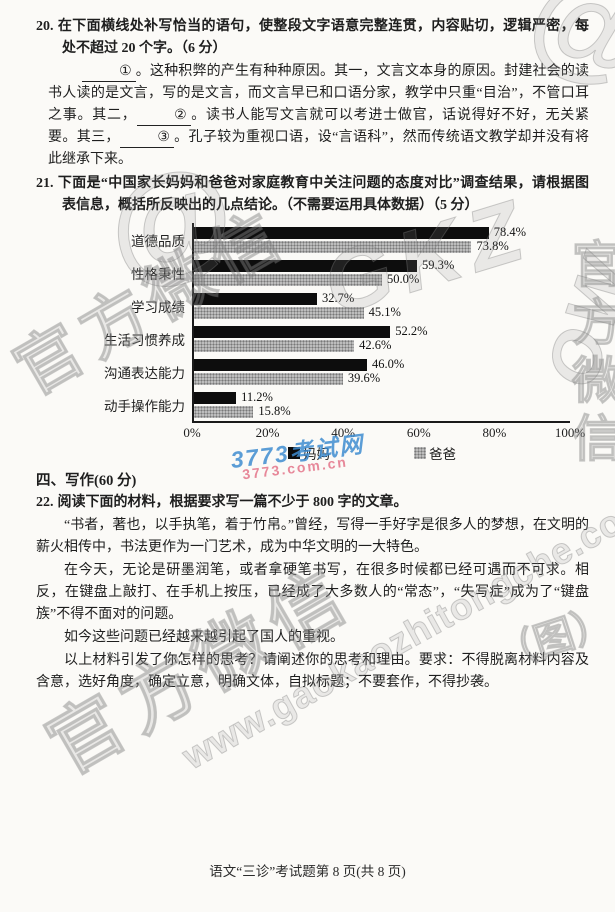 The image size is (615, 912). What do you see at coordinates (388, 364) in the screenshot?
I see `chart-bar-value: 46.0%` at bounding box center [388, 364].